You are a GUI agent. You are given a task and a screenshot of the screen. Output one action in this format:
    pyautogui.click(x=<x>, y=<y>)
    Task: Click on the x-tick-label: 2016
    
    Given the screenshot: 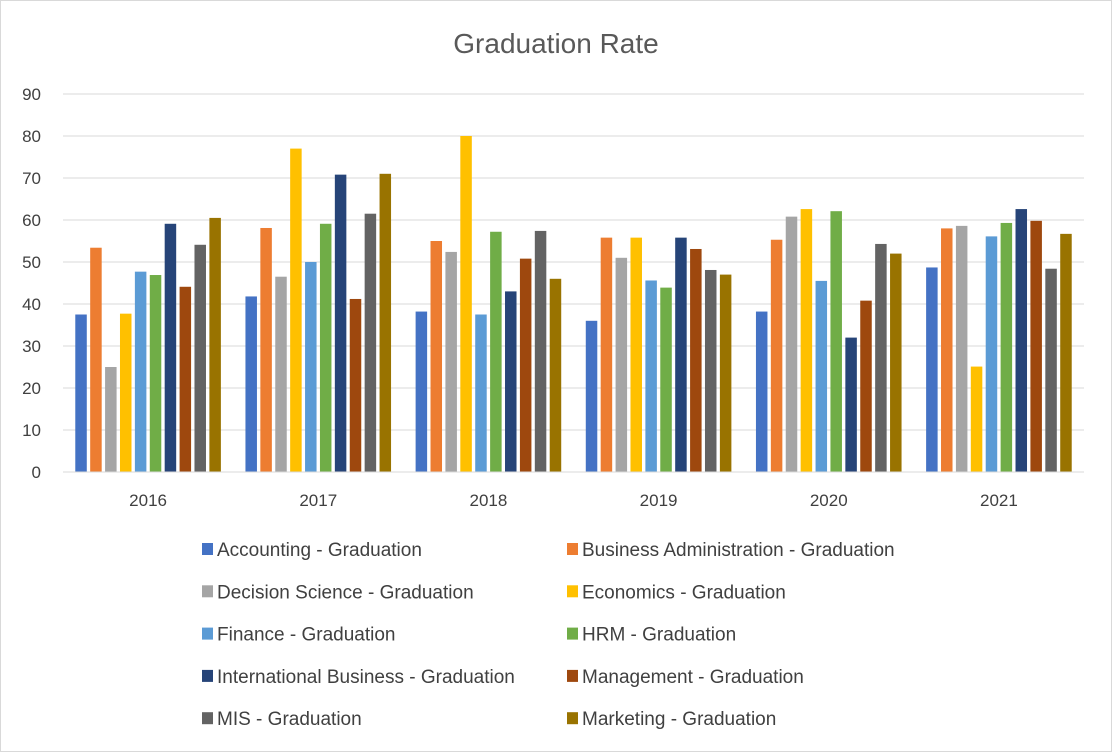 What is the action you would take?
    pyautogui.click(x=148, y=500)
    